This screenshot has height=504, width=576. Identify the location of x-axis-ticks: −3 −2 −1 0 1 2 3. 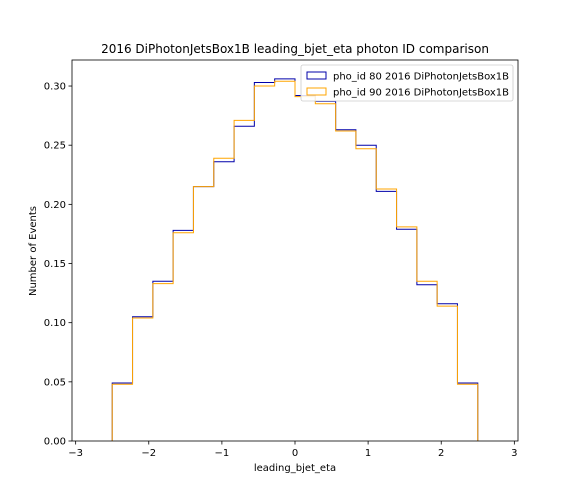
(293, 450).